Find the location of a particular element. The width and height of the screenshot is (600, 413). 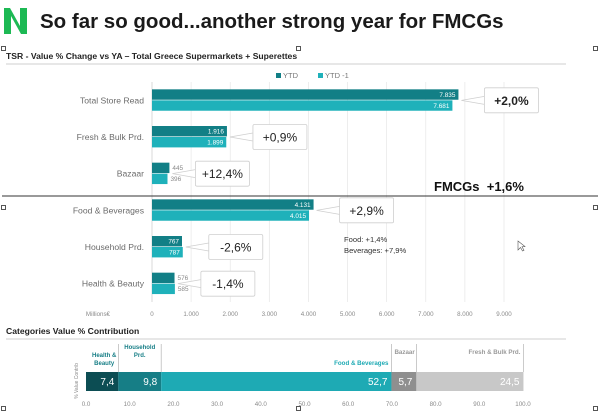

callout-value: +0,9% is located at coordinates (280, 138).